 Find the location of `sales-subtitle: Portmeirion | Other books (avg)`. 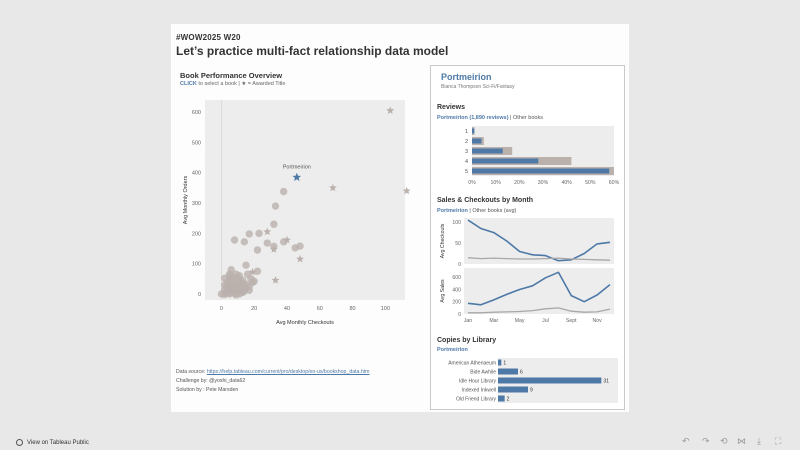

sales-subtitle: Portmeirion | Other books (avg) is located at coordinates (476, 211).